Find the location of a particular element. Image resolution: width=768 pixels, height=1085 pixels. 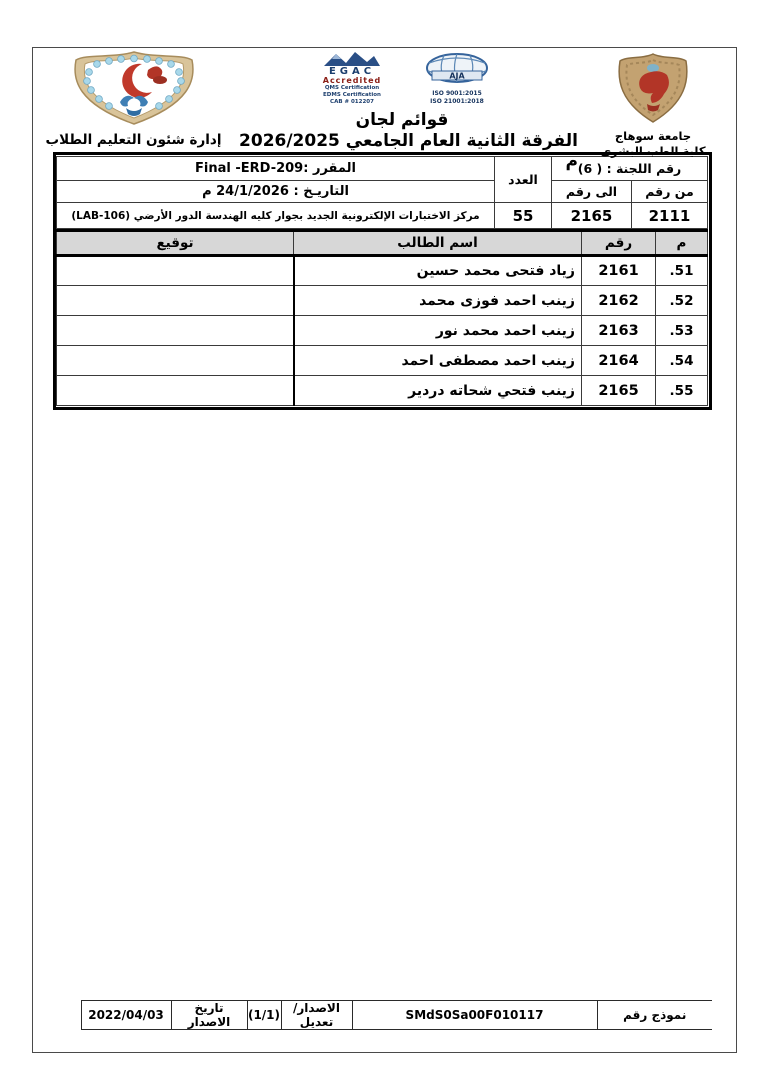

seat-number: 2161 is located at coordinates (618, 270).